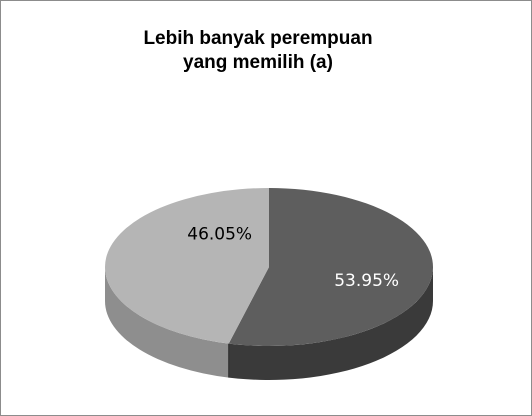 This screenshot has height=416, width=532. Describe the element at coordinates (219, 235) in the screenshot. I see `pie-slice-label-2: 46.05%` at that location.